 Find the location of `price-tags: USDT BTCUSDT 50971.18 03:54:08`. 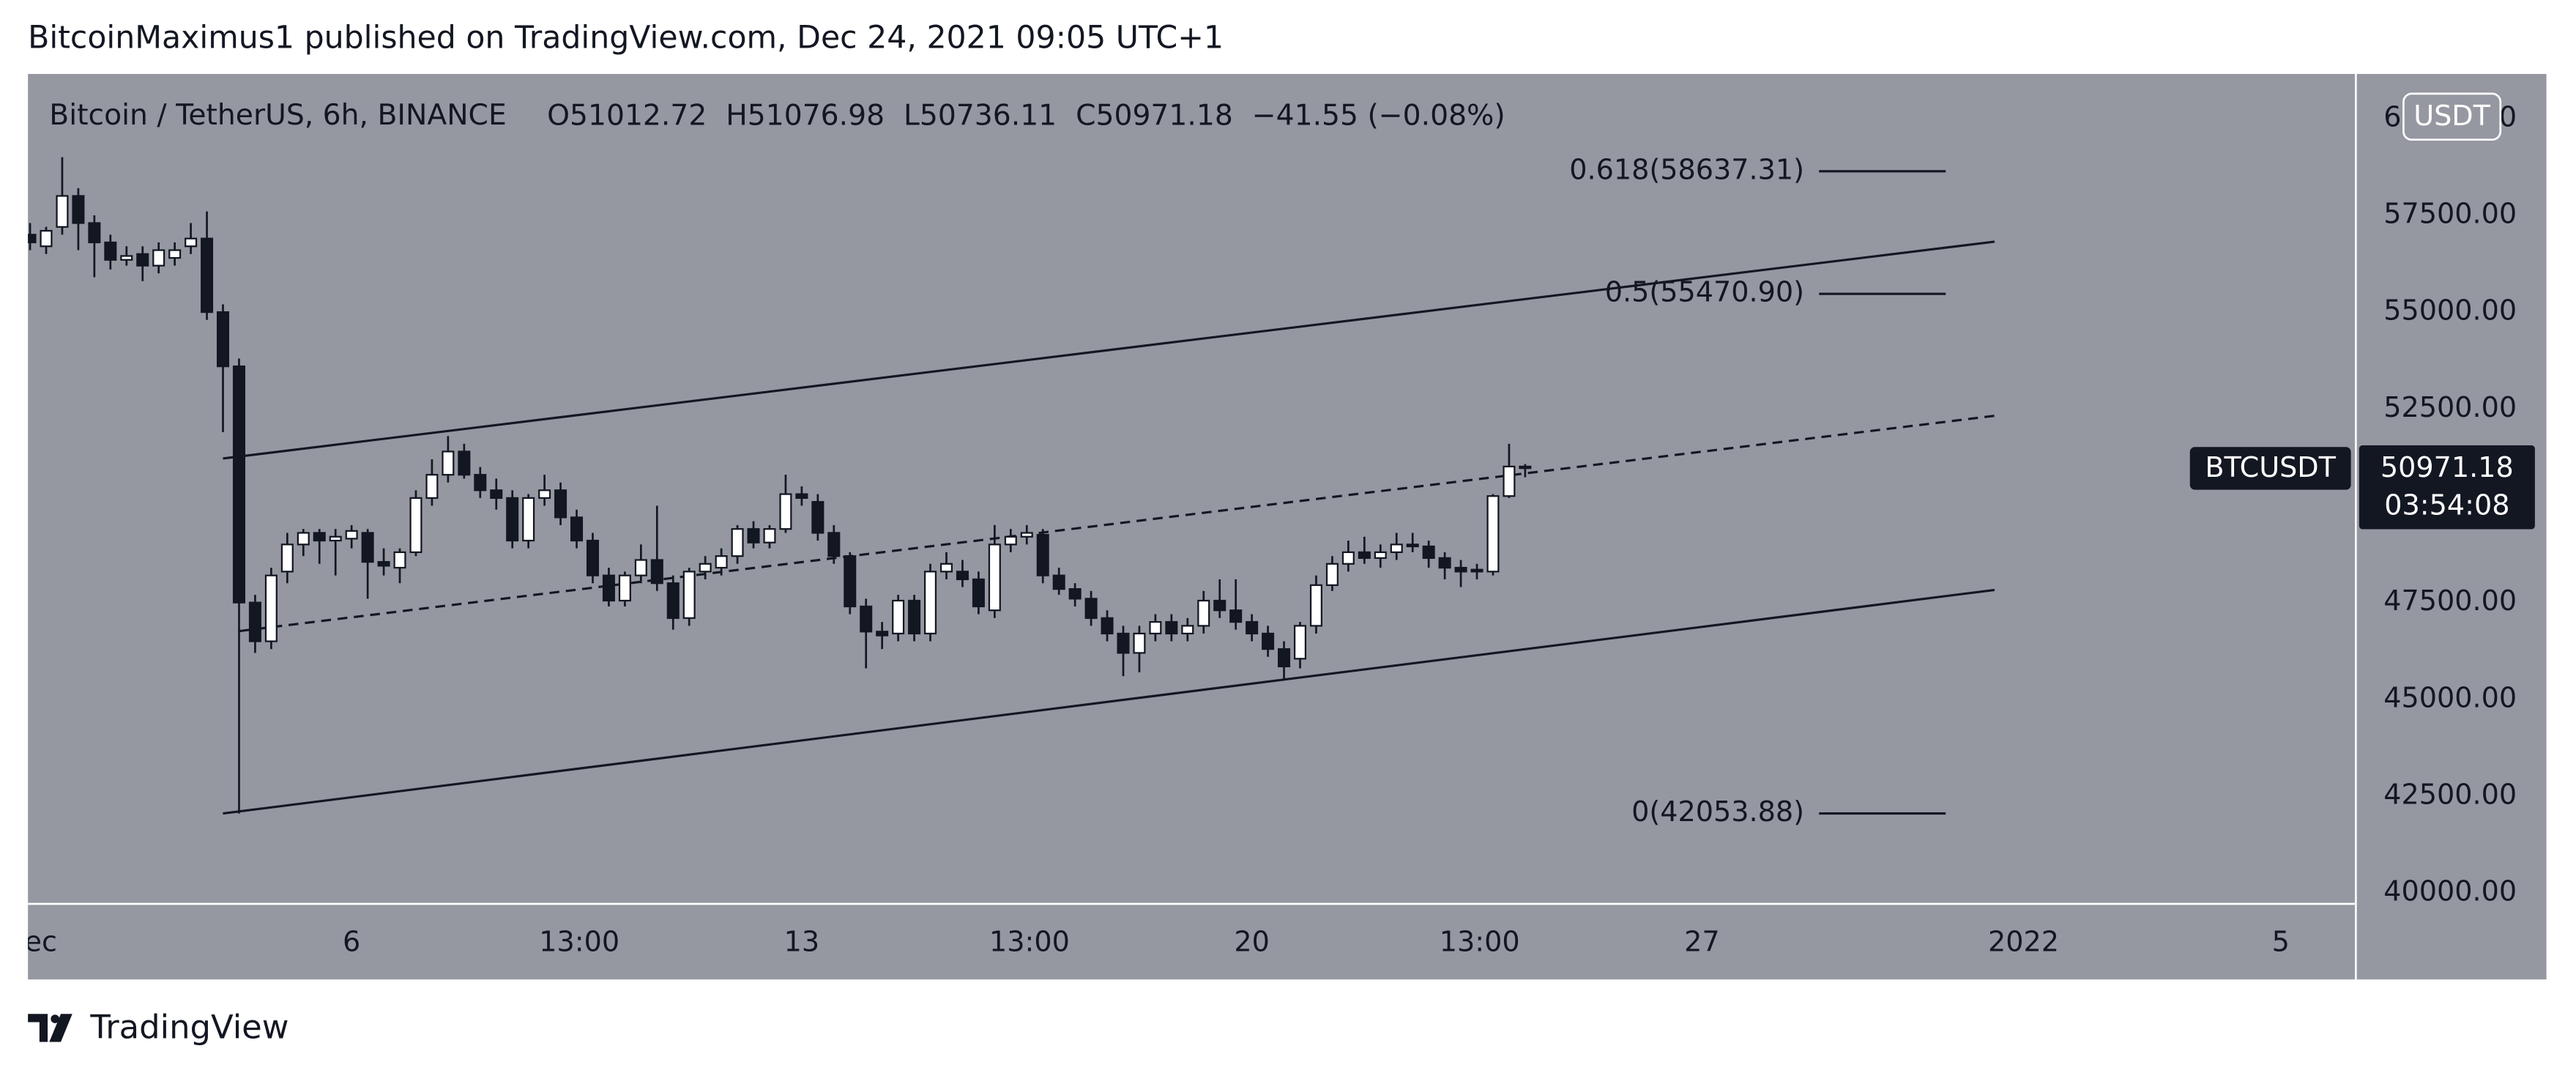

price-tags: USDT BTCUSDT 50971.18 03:54:08 is located at coordinates (2362, 311).